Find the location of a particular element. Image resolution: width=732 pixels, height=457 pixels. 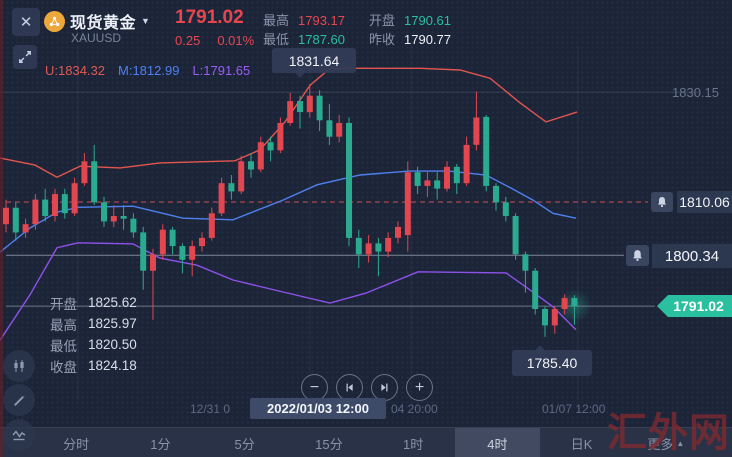

tab-daily: 日K is located at coordinates (581, 444).